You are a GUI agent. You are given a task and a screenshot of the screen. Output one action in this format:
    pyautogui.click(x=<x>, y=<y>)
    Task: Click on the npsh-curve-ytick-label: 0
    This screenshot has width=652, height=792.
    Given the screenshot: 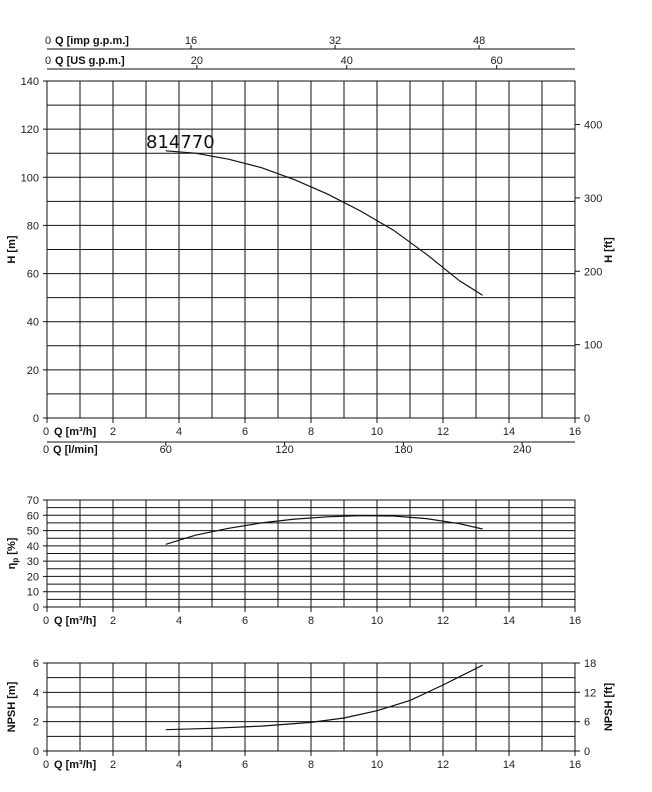 What is the action you would take?
    pyautogui.click(x=36, y=752)
    